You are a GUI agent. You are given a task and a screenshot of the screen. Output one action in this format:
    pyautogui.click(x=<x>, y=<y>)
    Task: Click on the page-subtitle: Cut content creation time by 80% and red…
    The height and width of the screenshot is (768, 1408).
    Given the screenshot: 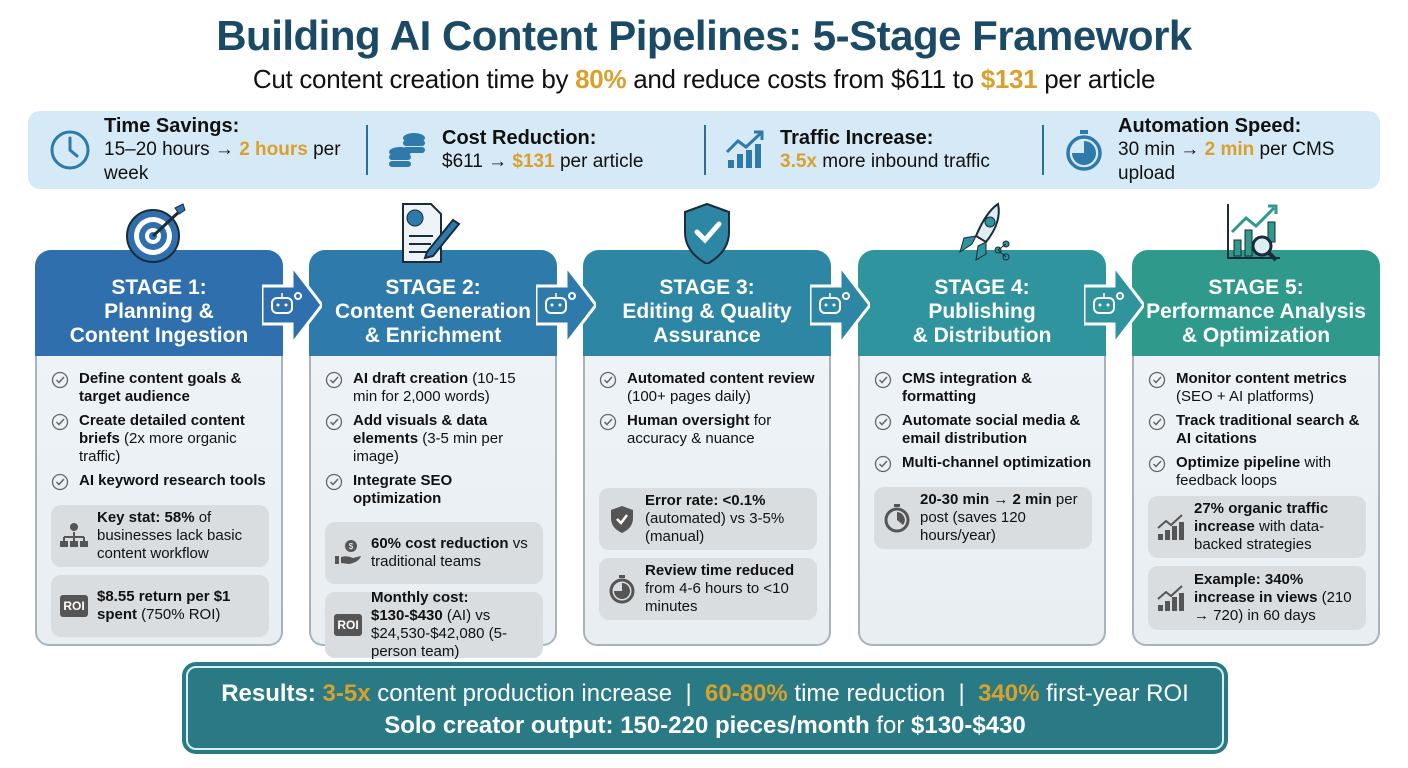 What is the action you would take?
    pyautogui.click(x=704, y=79)
    